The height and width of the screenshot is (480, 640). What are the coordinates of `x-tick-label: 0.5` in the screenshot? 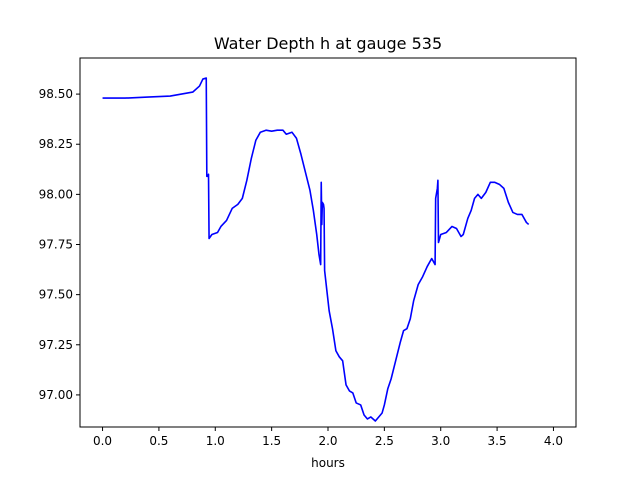 It's located at (158, 441).